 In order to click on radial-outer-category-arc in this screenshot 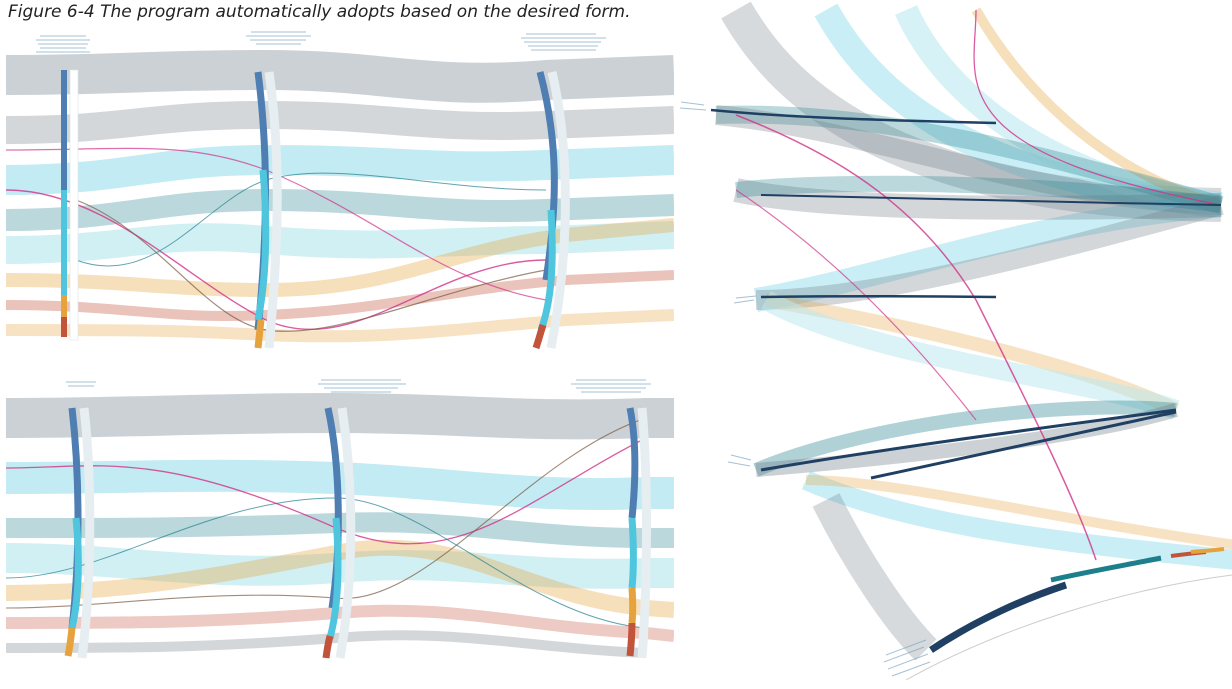, I will do `click(1068, 614)`.